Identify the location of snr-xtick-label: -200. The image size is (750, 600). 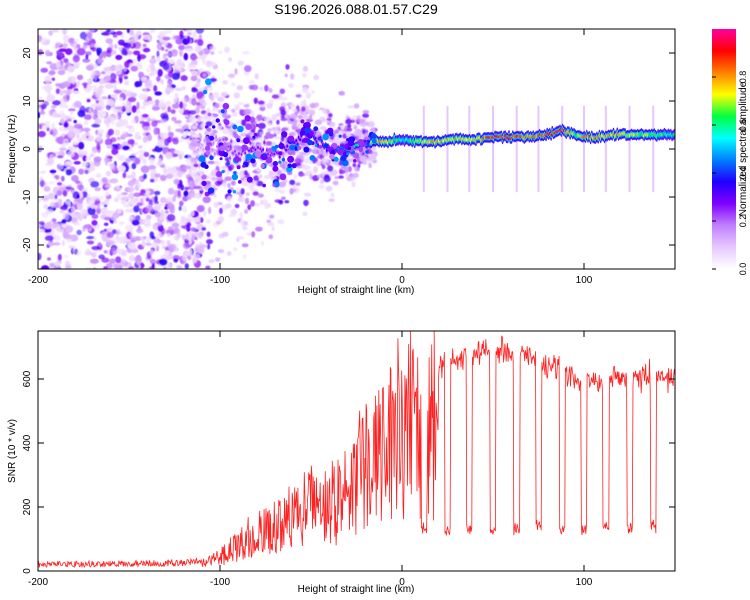
(38, 582).